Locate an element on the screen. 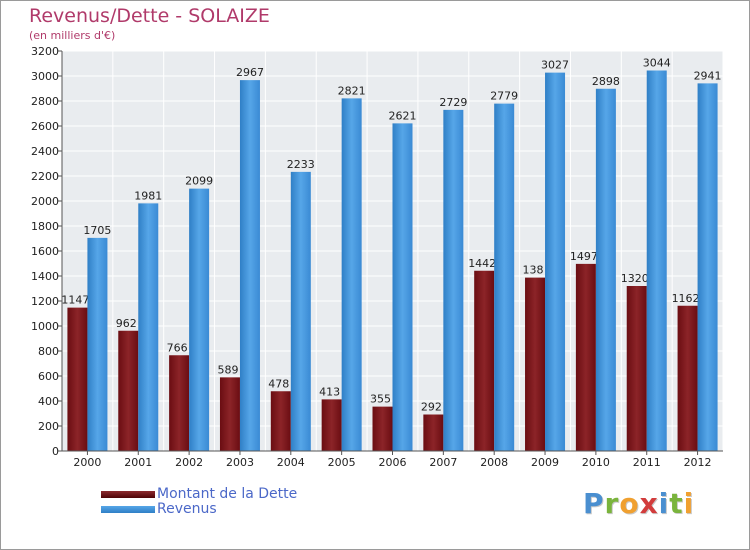 The image size is (750, 550). data-label-dette: 589 is located at coordinates (227, 369).